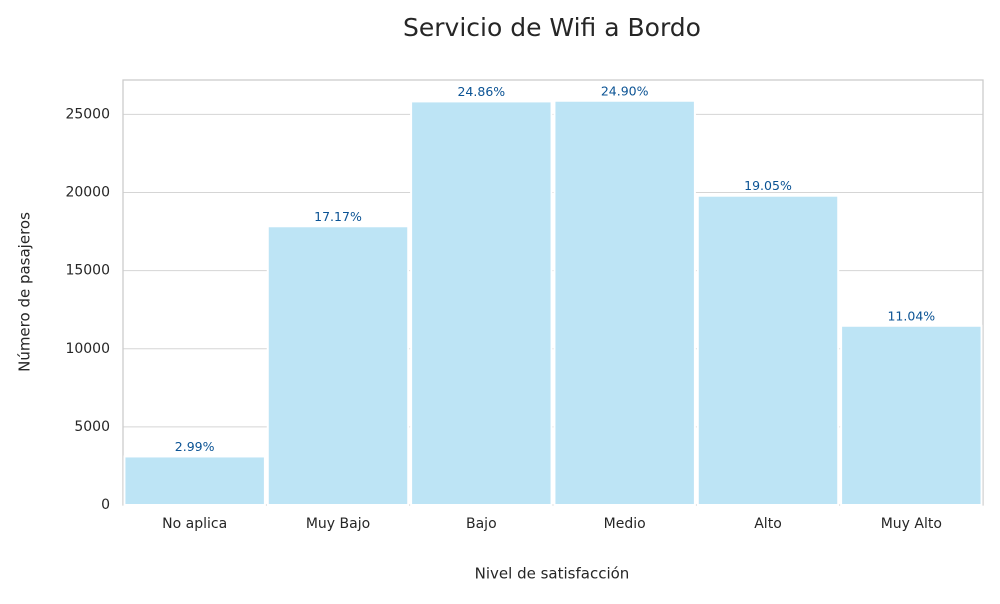 The height and width of the screenshot is (604, 1000). I want to click on x-tick-label: Muy Bajo, so click(338, 524).